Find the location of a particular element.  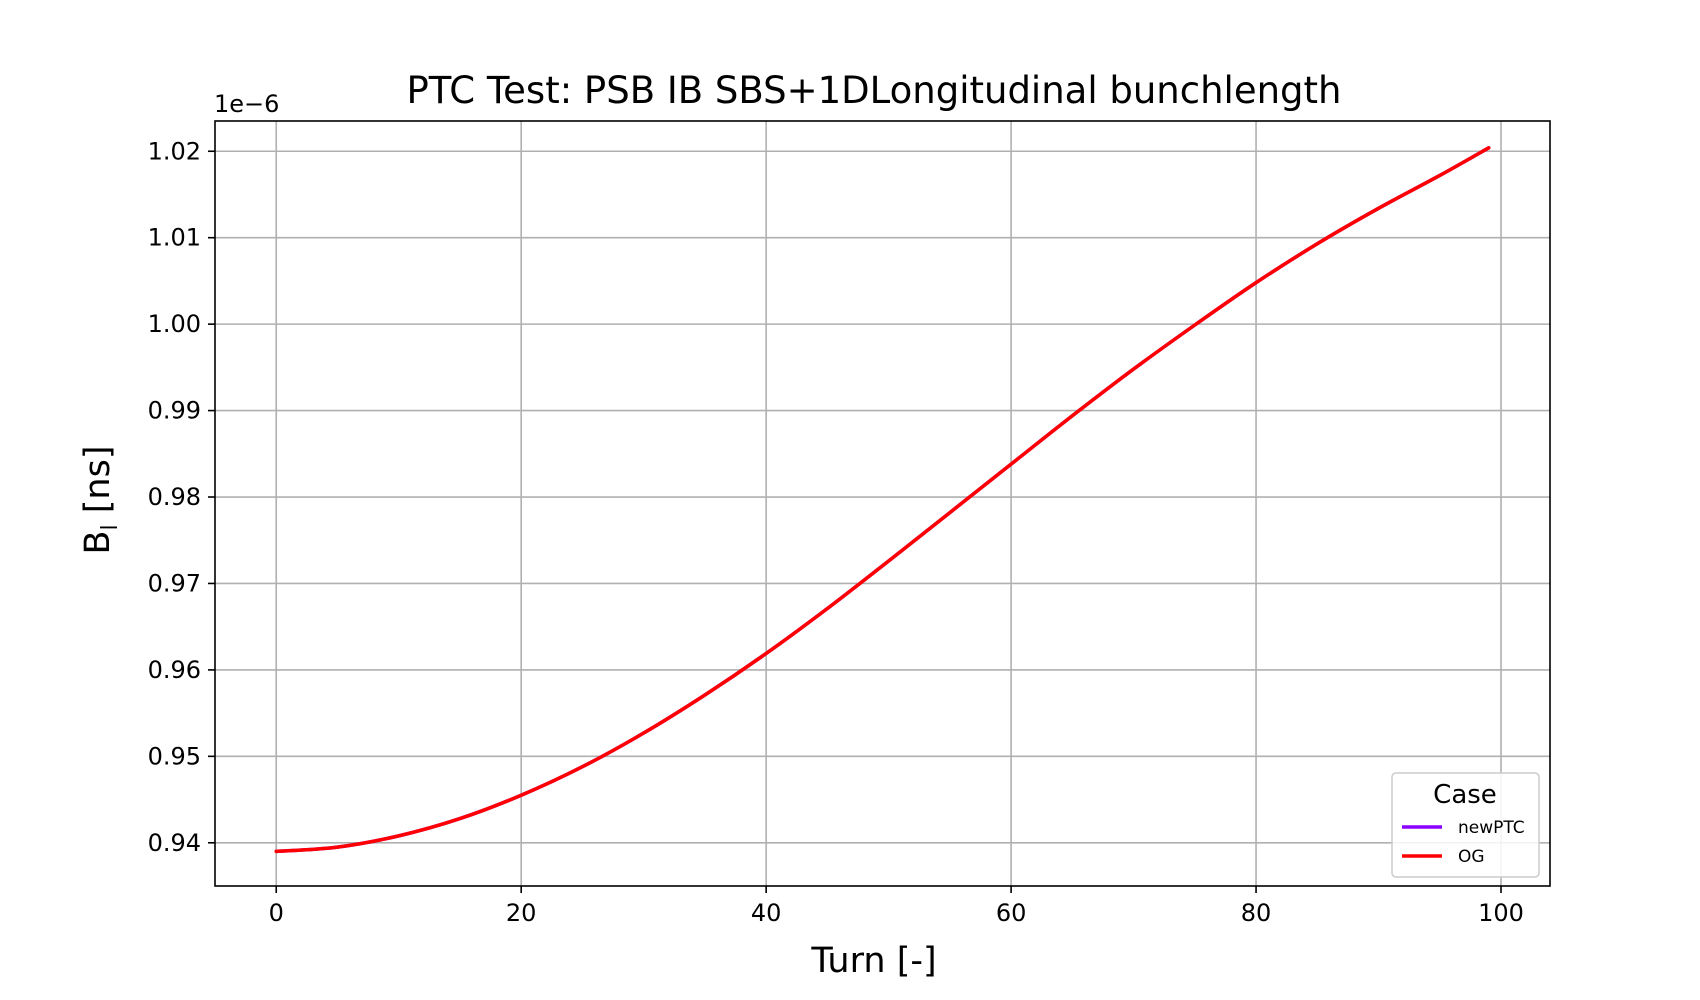

x-tick-label: 0 is located at coordinates (276, 913).